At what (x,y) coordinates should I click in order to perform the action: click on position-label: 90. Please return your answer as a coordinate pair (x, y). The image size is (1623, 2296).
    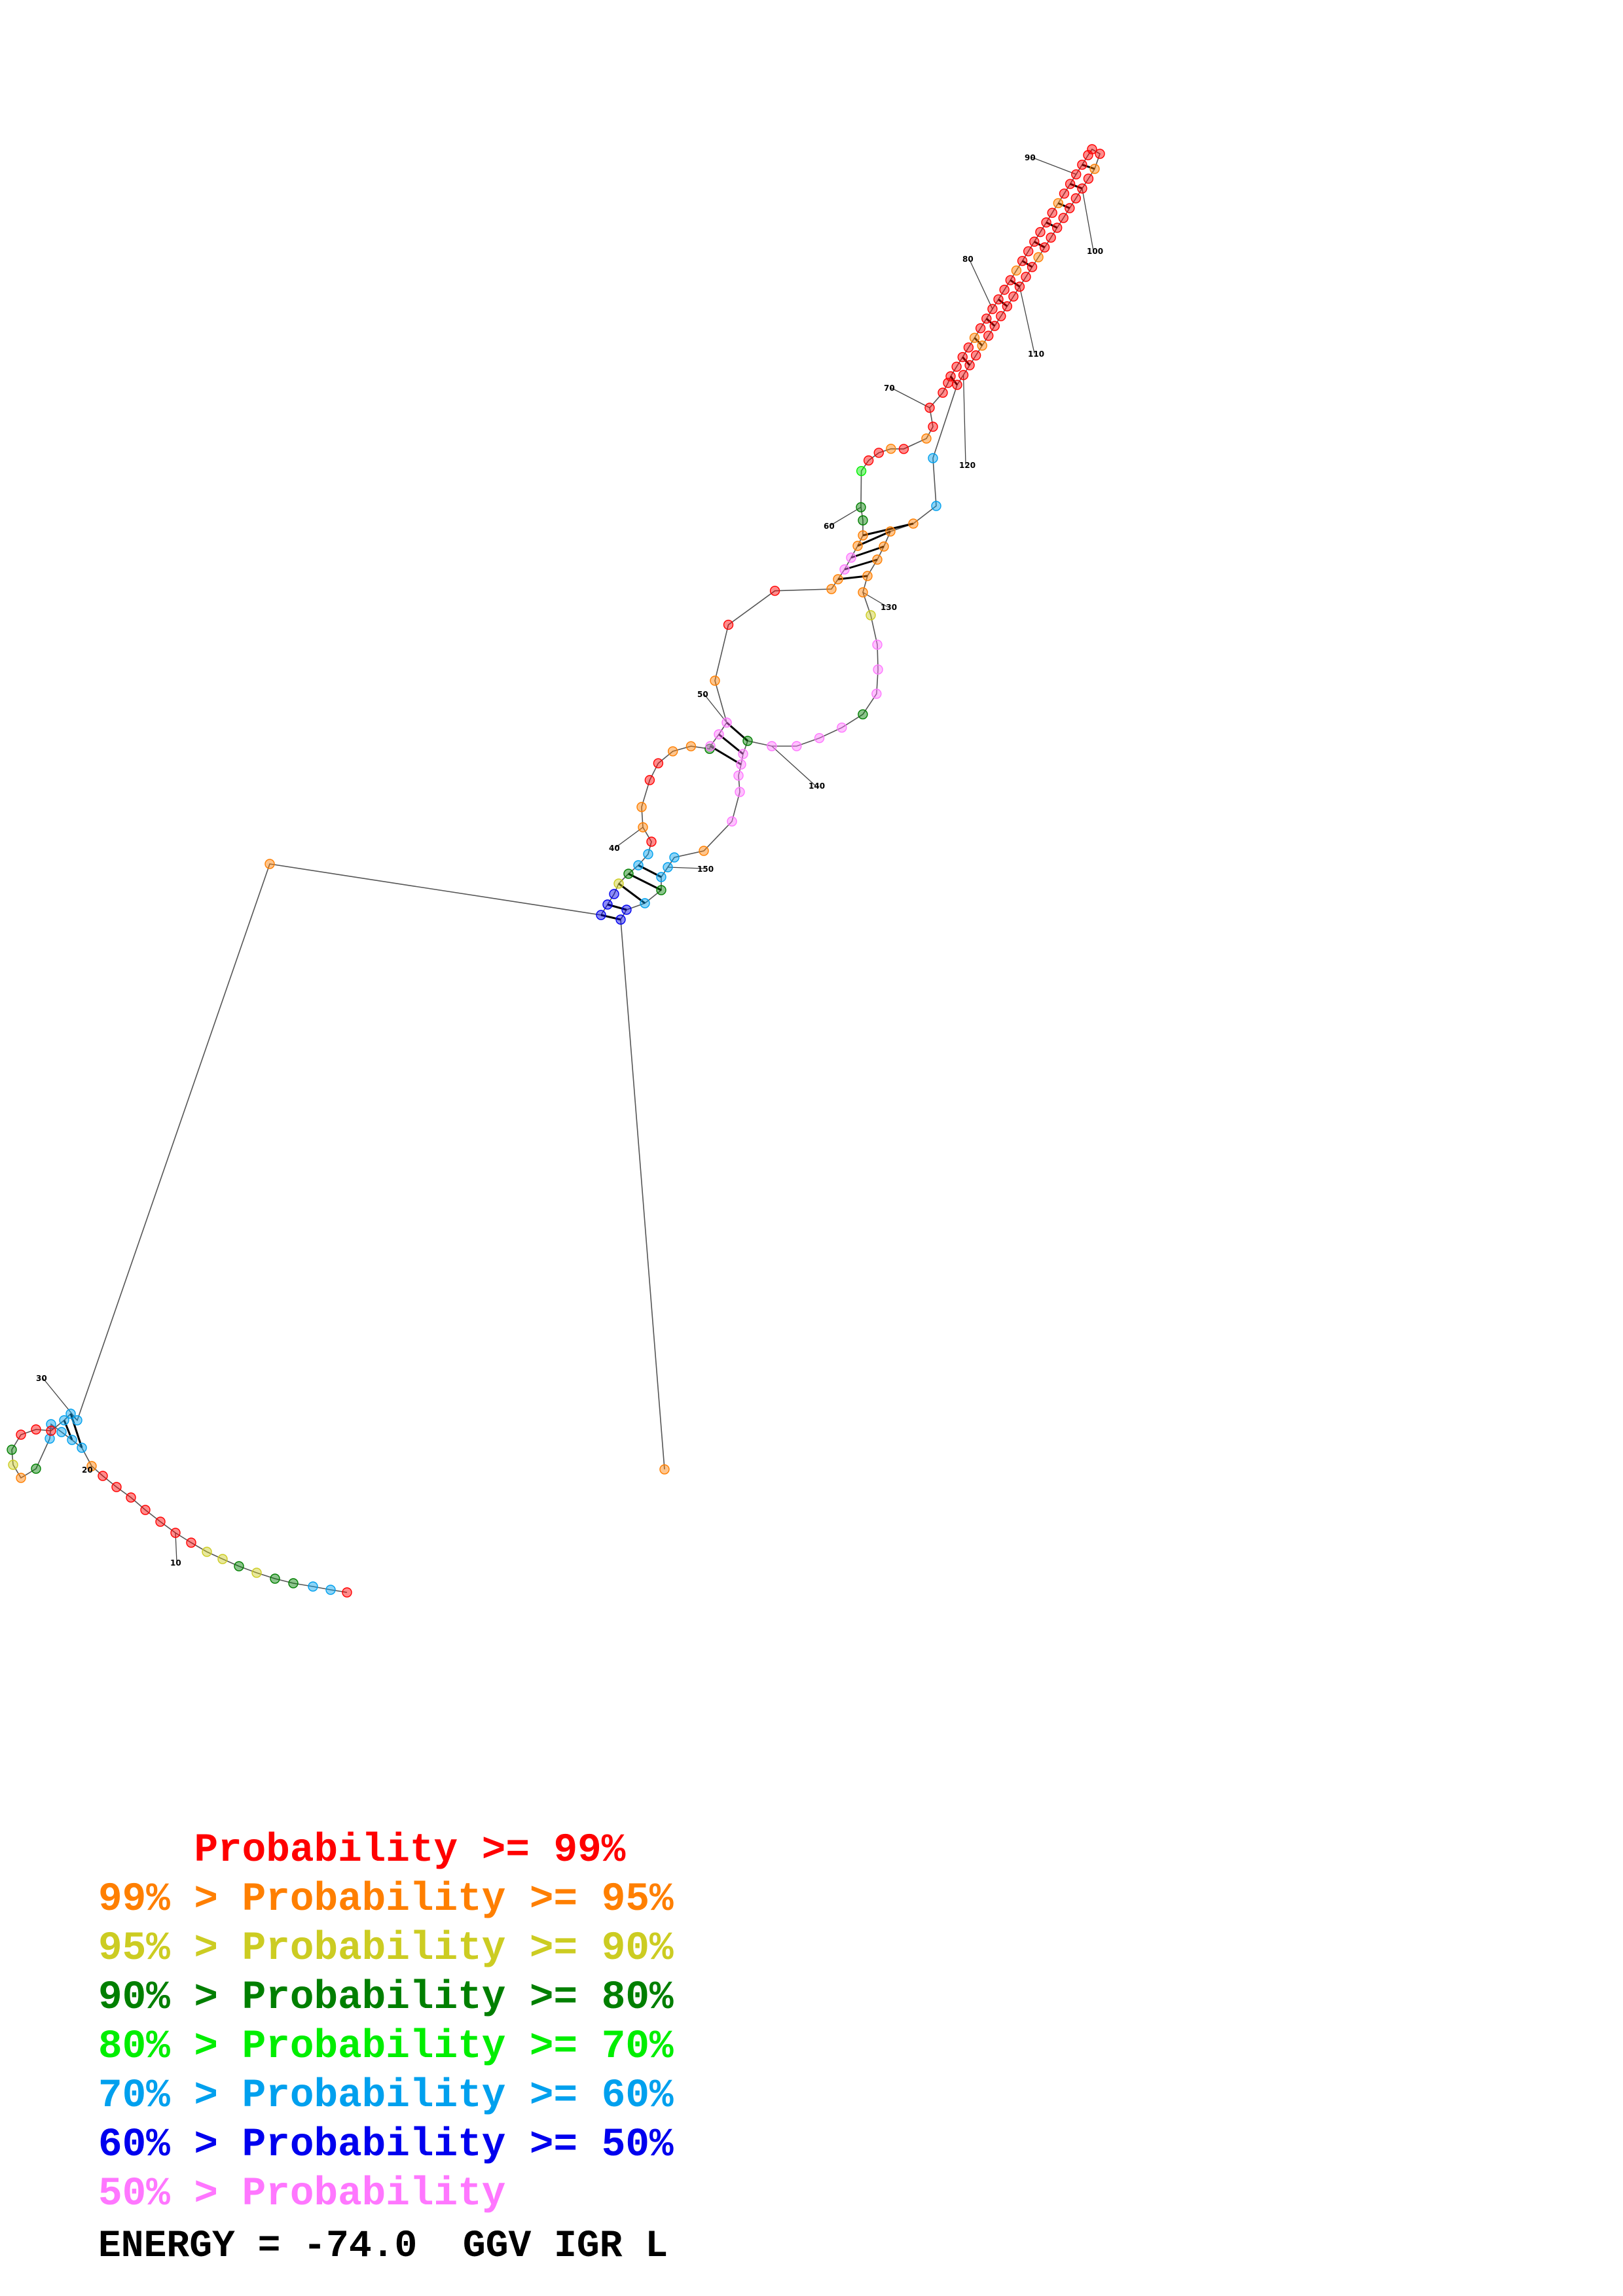
    Looking at the image, I should click on (1030, 157).